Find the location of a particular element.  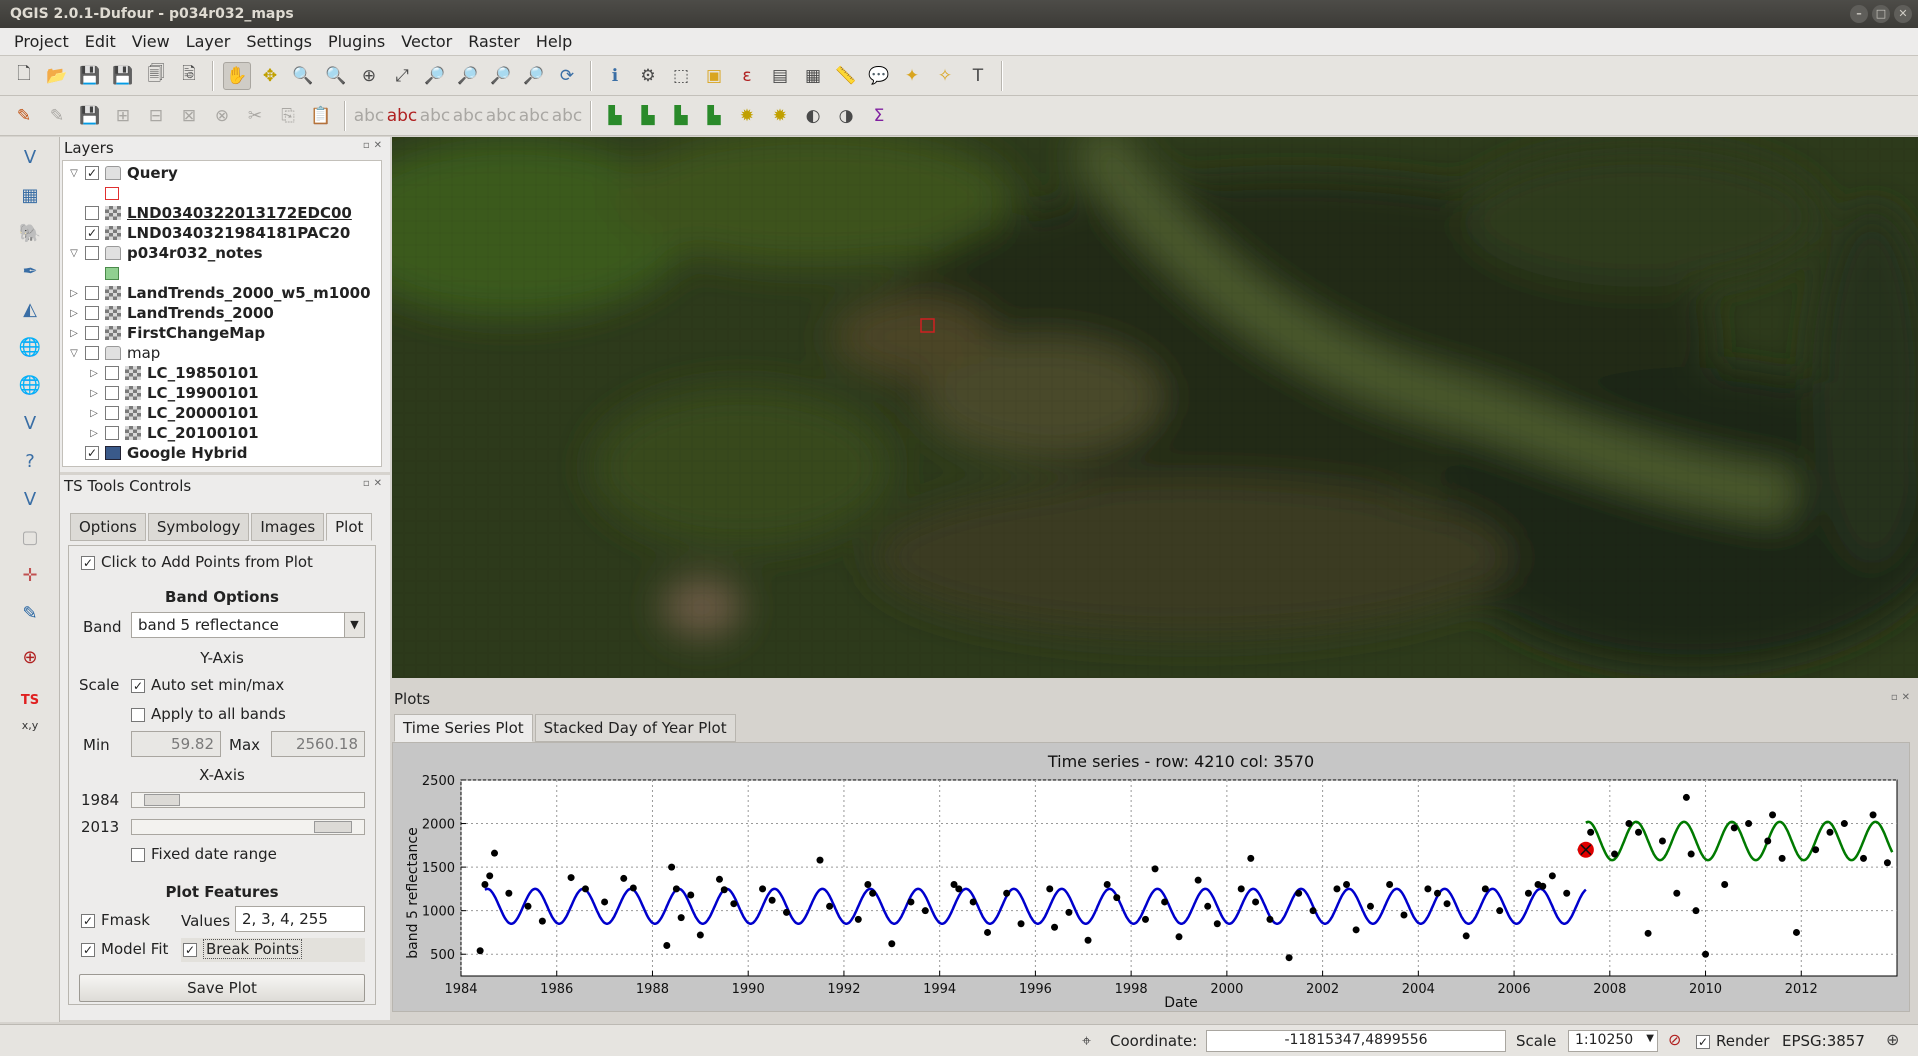

zoom-out-icon: 🔍 is located at coordinates (336, 75).